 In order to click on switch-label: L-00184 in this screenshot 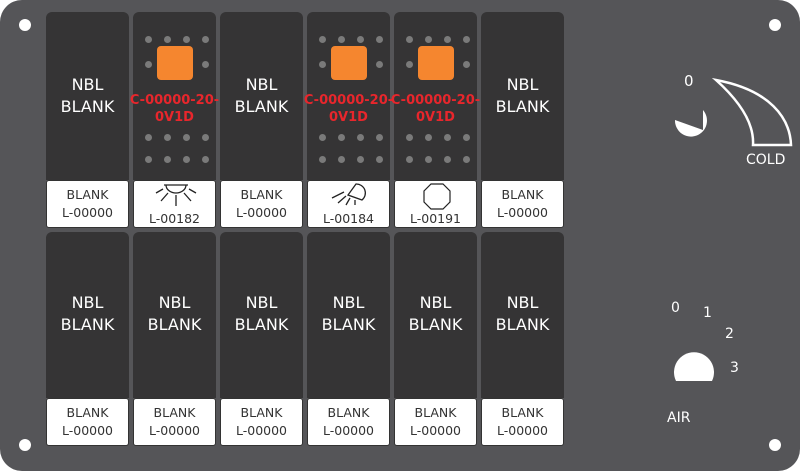, I will do `click(348, 204)`.